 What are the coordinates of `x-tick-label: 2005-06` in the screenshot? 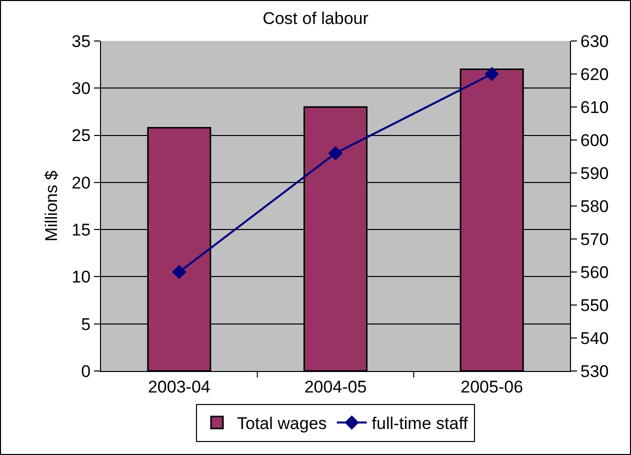 It's located at (492, 386).